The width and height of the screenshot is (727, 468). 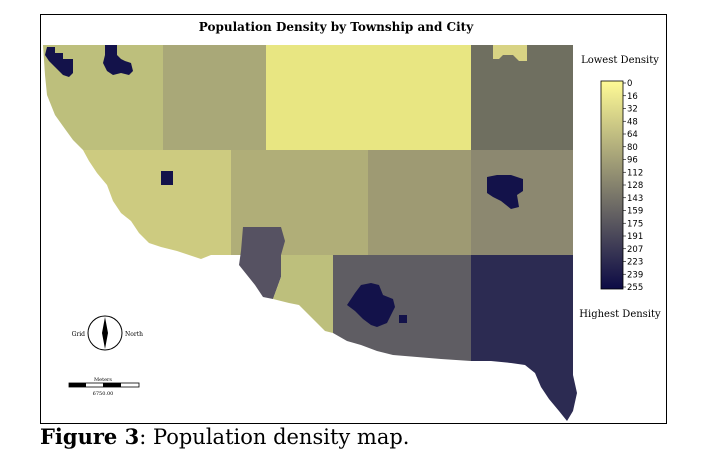 I want to click on city-northwest, so click(x=59, y=62).